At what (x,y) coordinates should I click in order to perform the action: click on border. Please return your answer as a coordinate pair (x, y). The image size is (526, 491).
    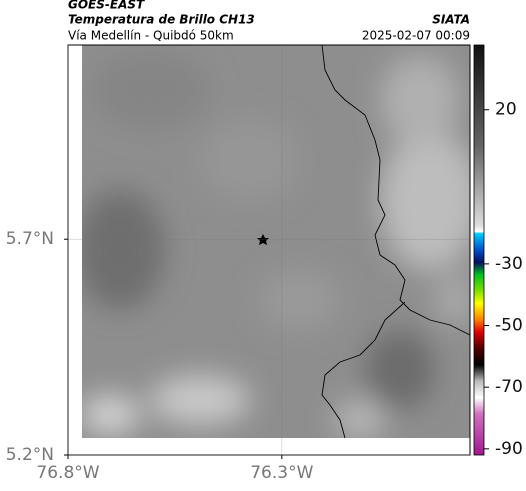
    Looking at the image, I should click on (363, 370).